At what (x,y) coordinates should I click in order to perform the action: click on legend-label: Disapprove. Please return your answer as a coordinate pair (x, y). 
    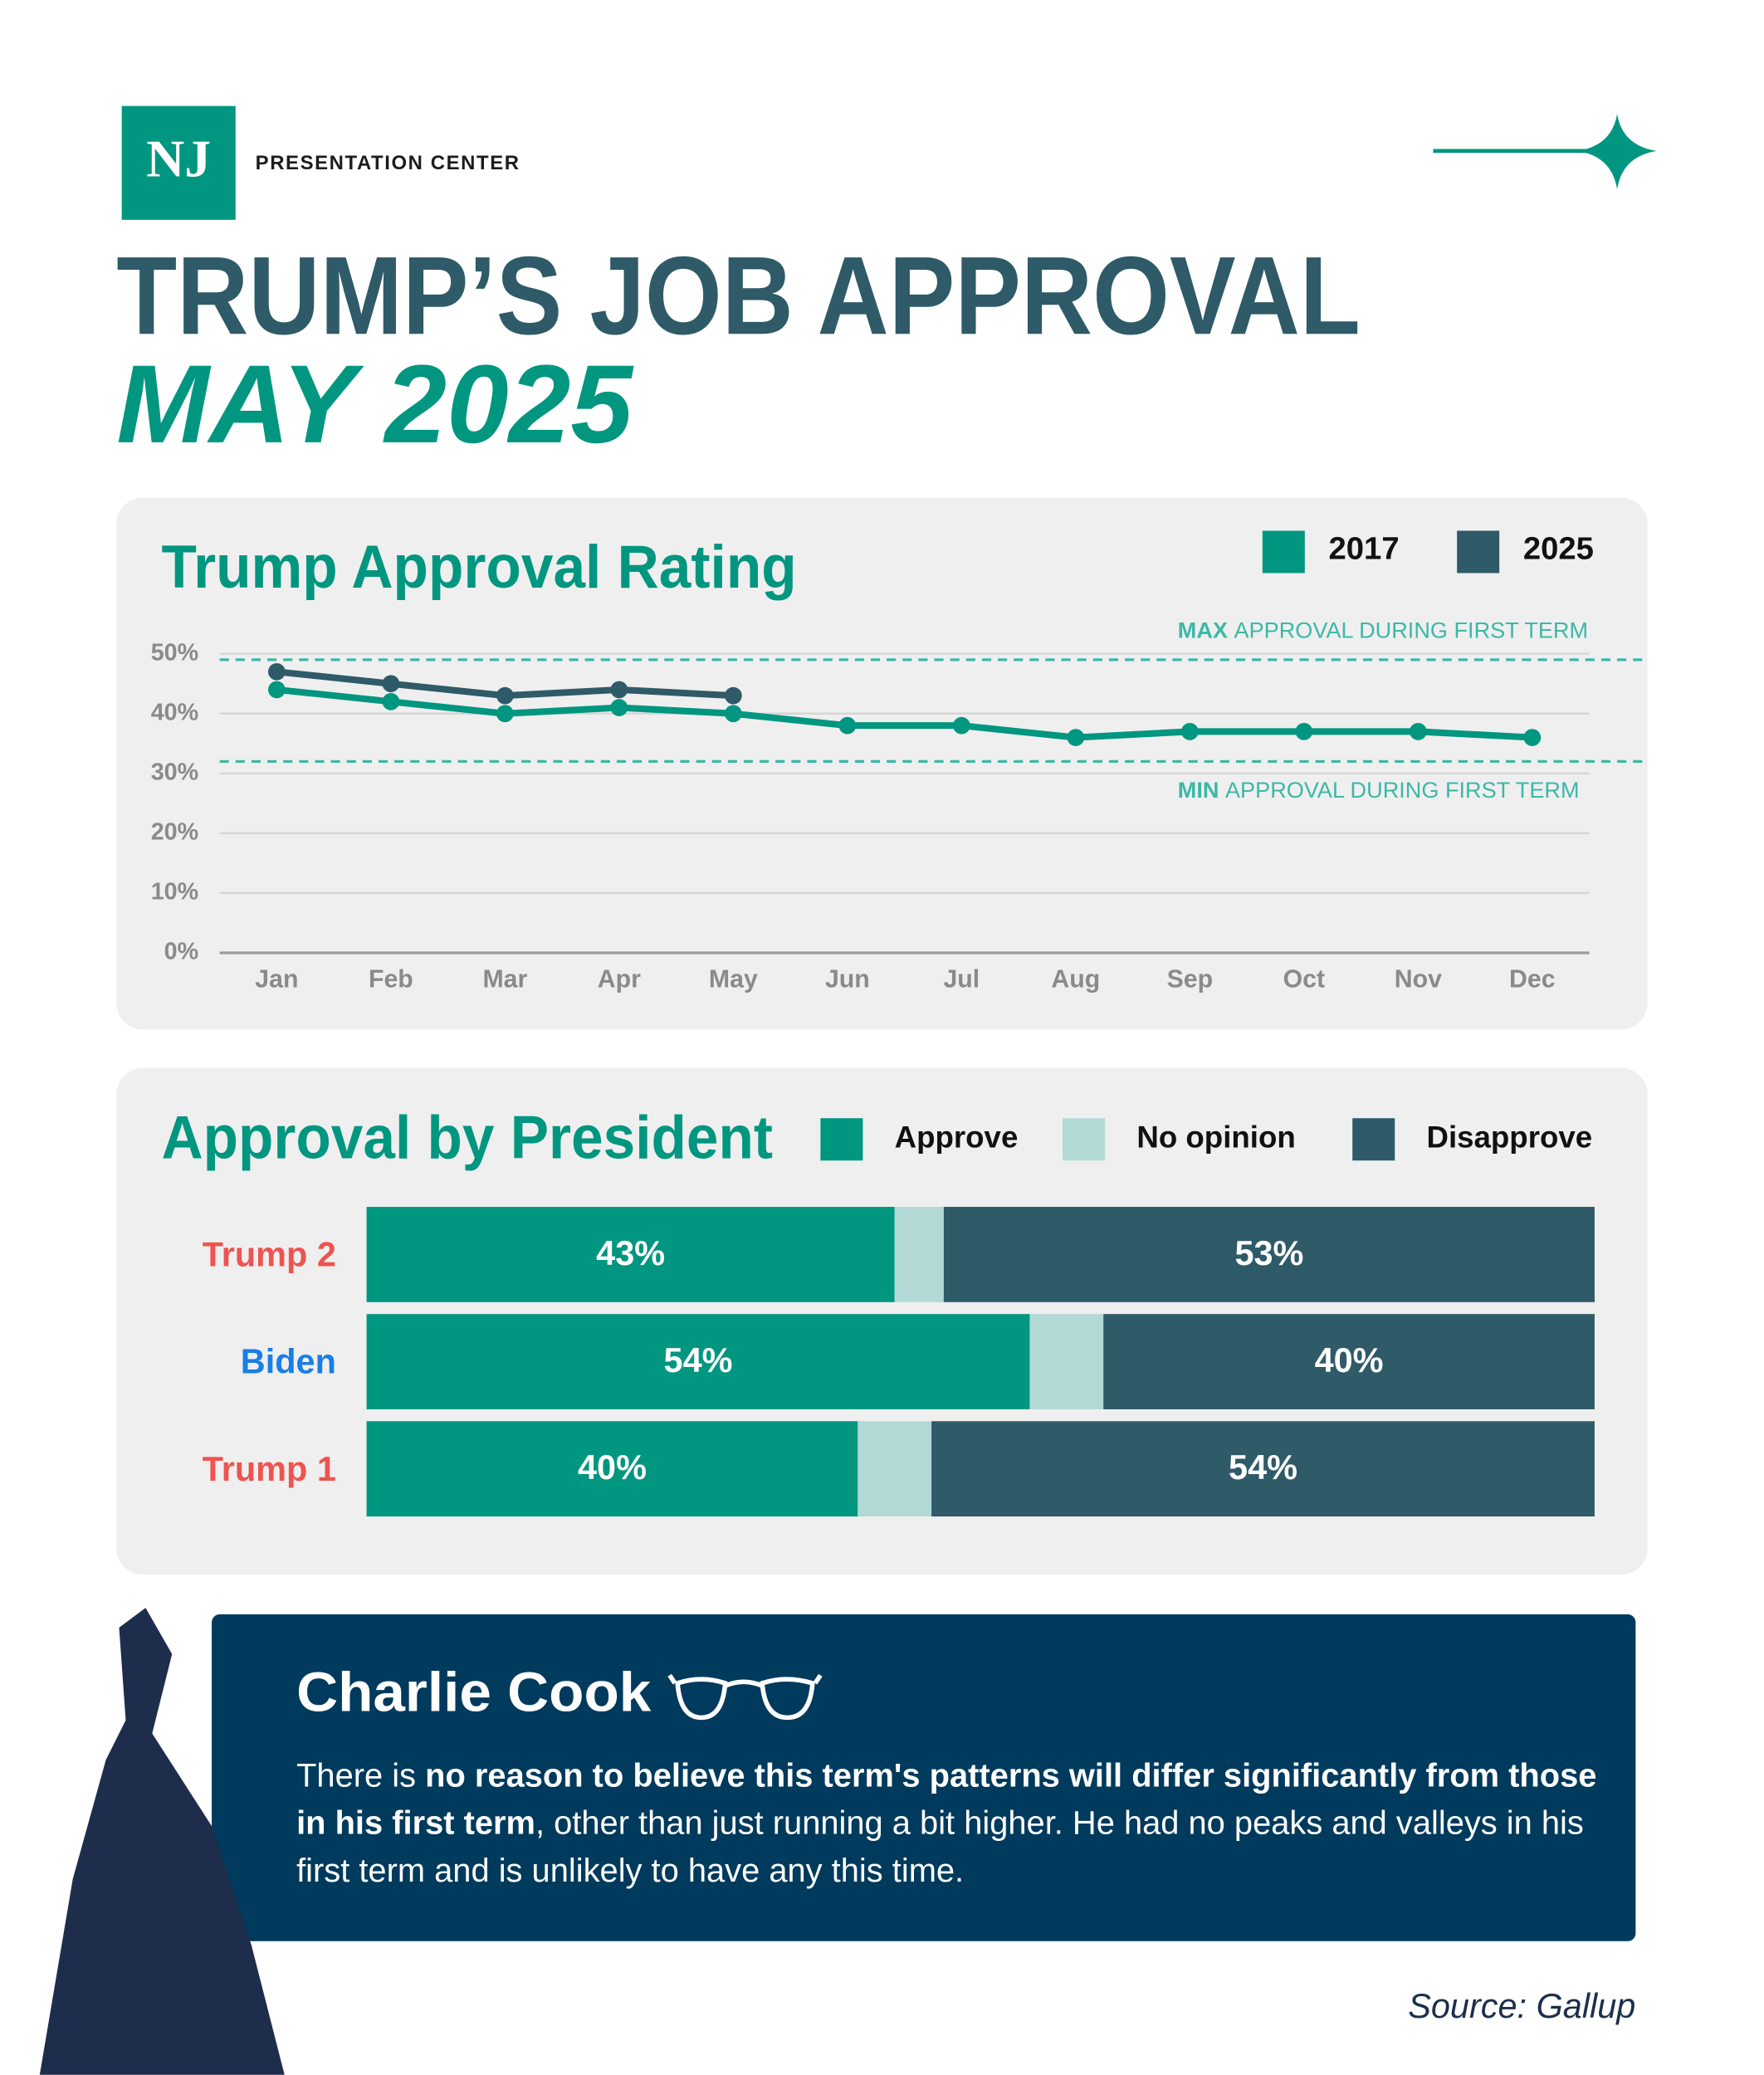
    Looking at the image, I should click on (1509, 1137).